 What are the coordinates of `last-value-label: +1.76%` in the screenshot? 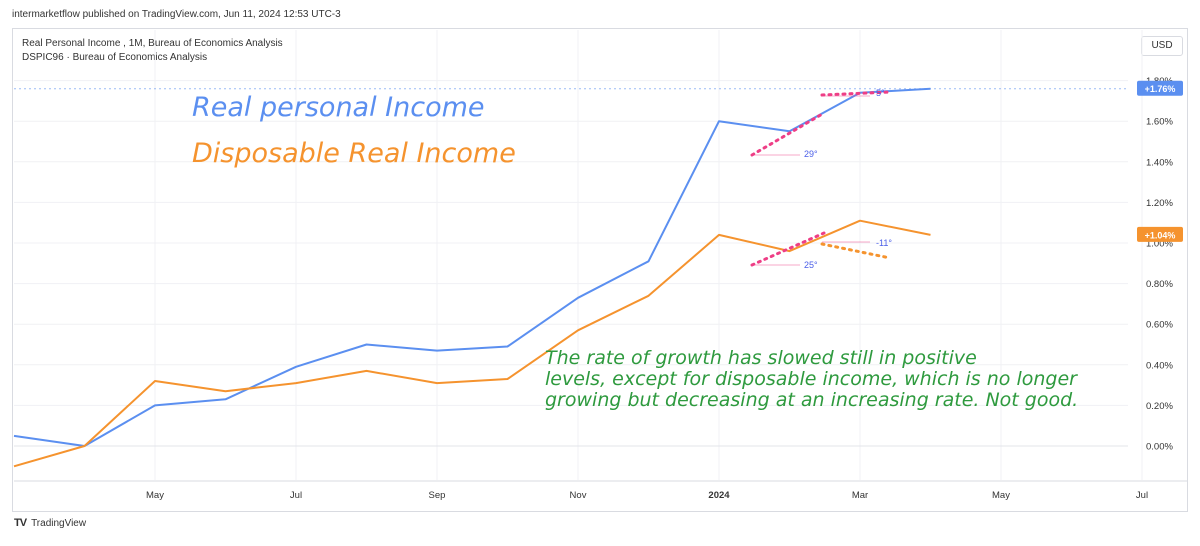 It's located at (1160, 89).